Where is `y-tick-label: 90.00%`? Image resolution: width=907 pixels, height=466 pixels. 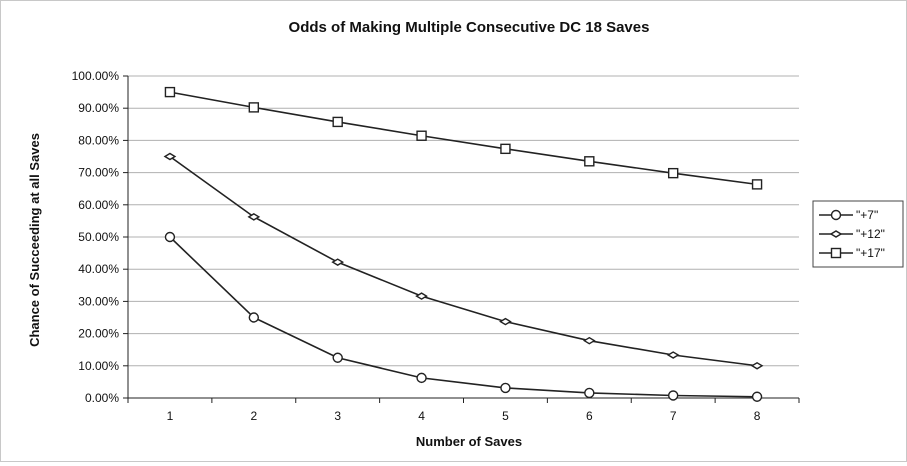
y-tick-label: 90.00% is located at coordinates (98, 108).